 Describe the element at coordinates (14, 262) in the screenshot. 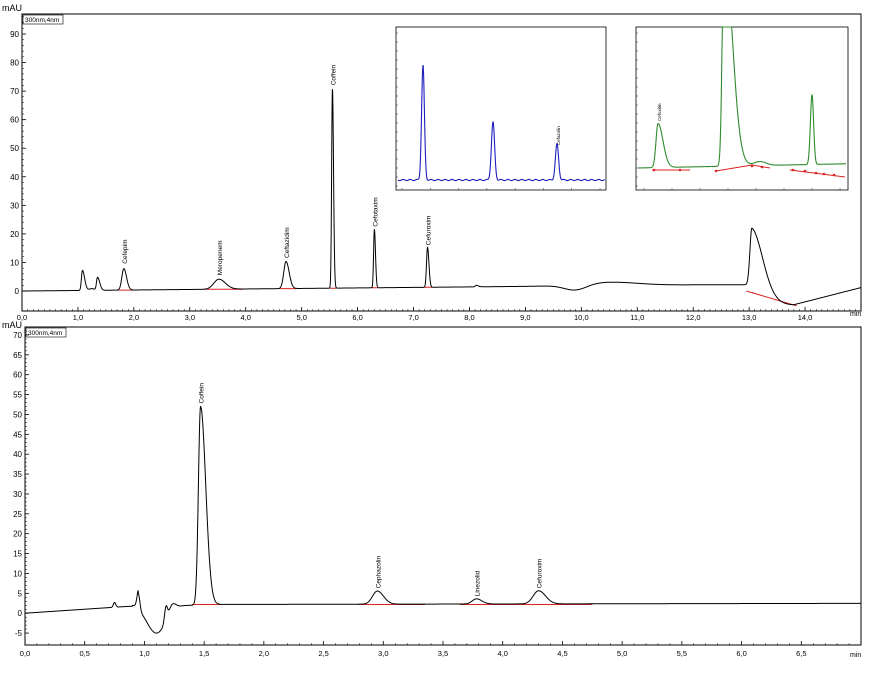

I see `top-y-tick-label: 10` at that location.